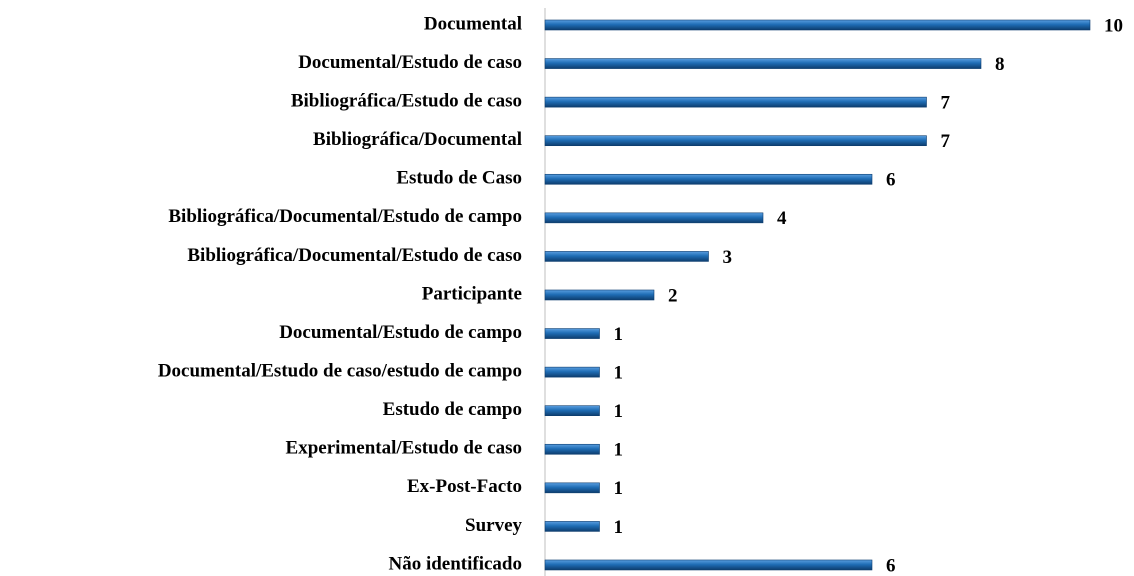 The width and height of the screenshot is (1134, 576). Describe the element at coordinates (406, 100) in the screenshot. I see `category-label: Bibliográfica/Estudo de caso` at that location.